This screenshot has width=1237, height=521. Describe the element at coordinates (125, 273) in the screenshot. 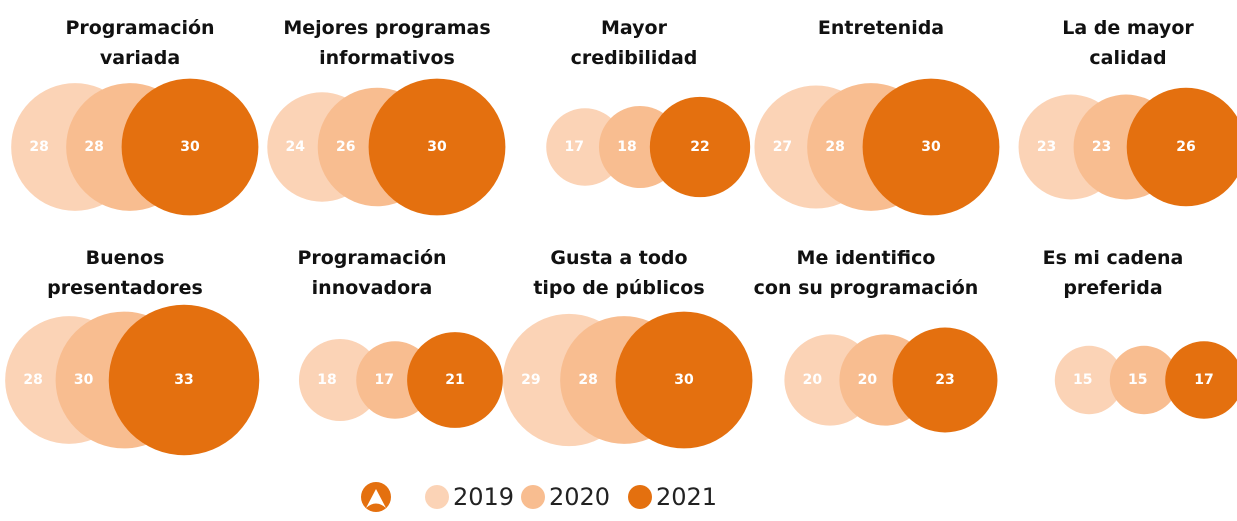

I see `panel-title: Buenos presentadores` at that location.